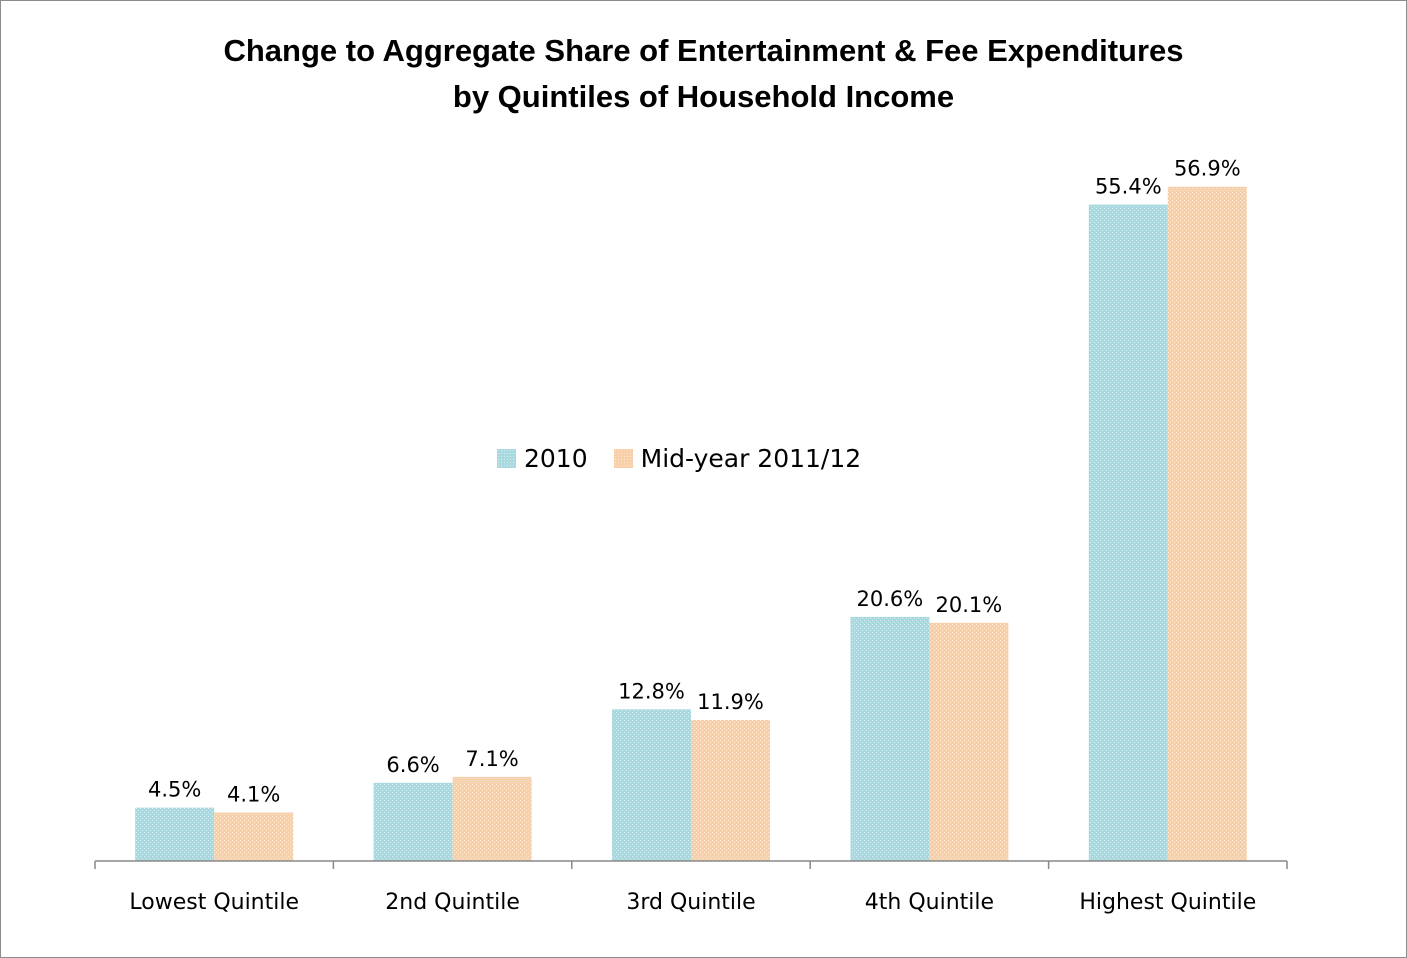 Image resolution: width=1407 pixels, height=958 pixels. I want to click on legend-item-mid-year: Mid-year 2011/12, so click(737, 458).